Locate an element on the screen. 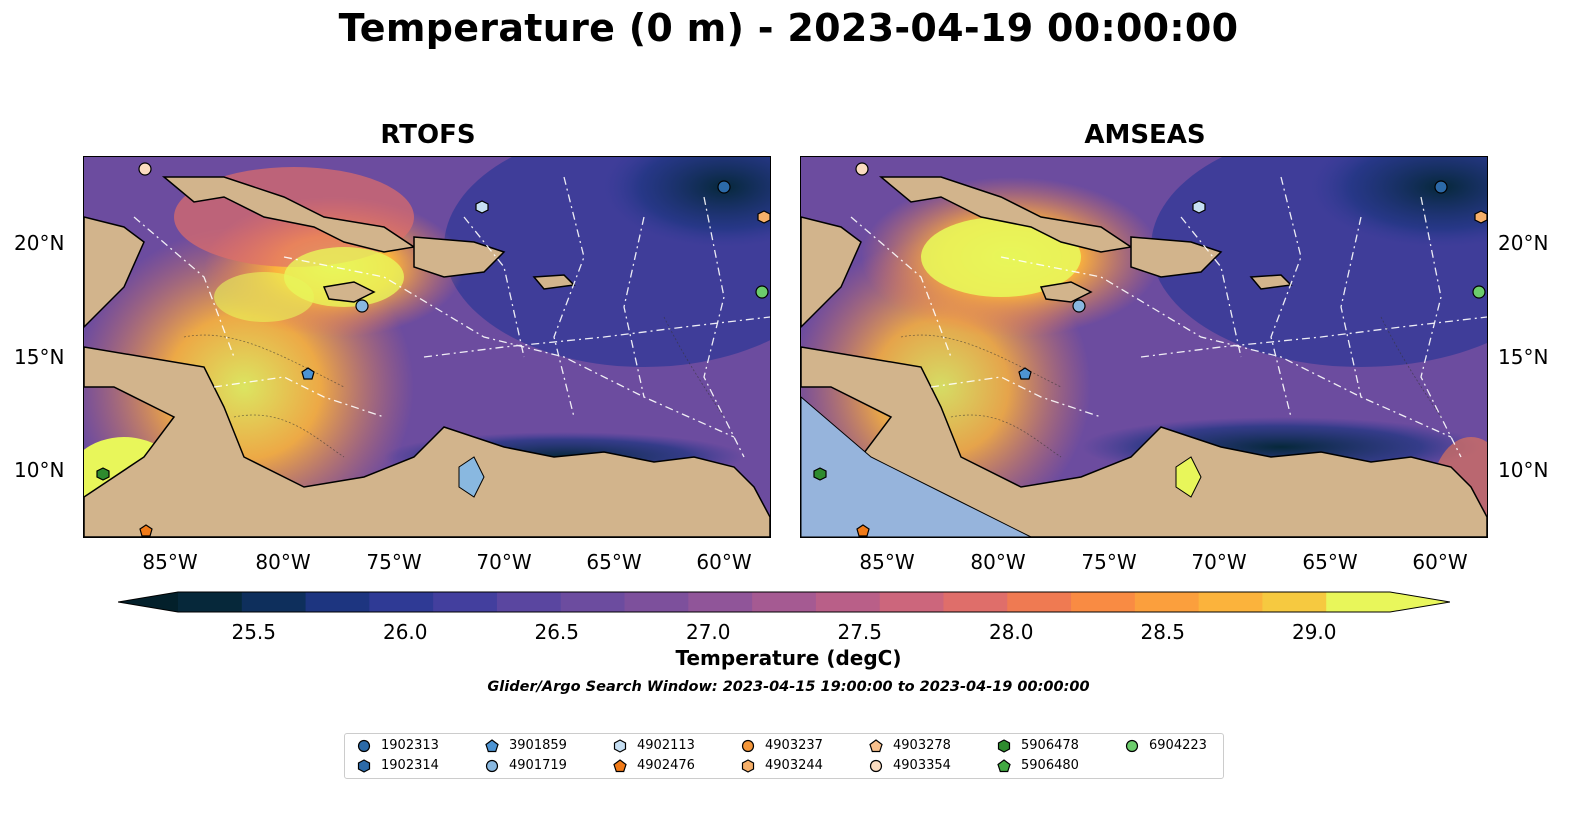 The image size is (1577, 827). panel-title-rtofs: RTOFS is located at coordinates (428, 135).